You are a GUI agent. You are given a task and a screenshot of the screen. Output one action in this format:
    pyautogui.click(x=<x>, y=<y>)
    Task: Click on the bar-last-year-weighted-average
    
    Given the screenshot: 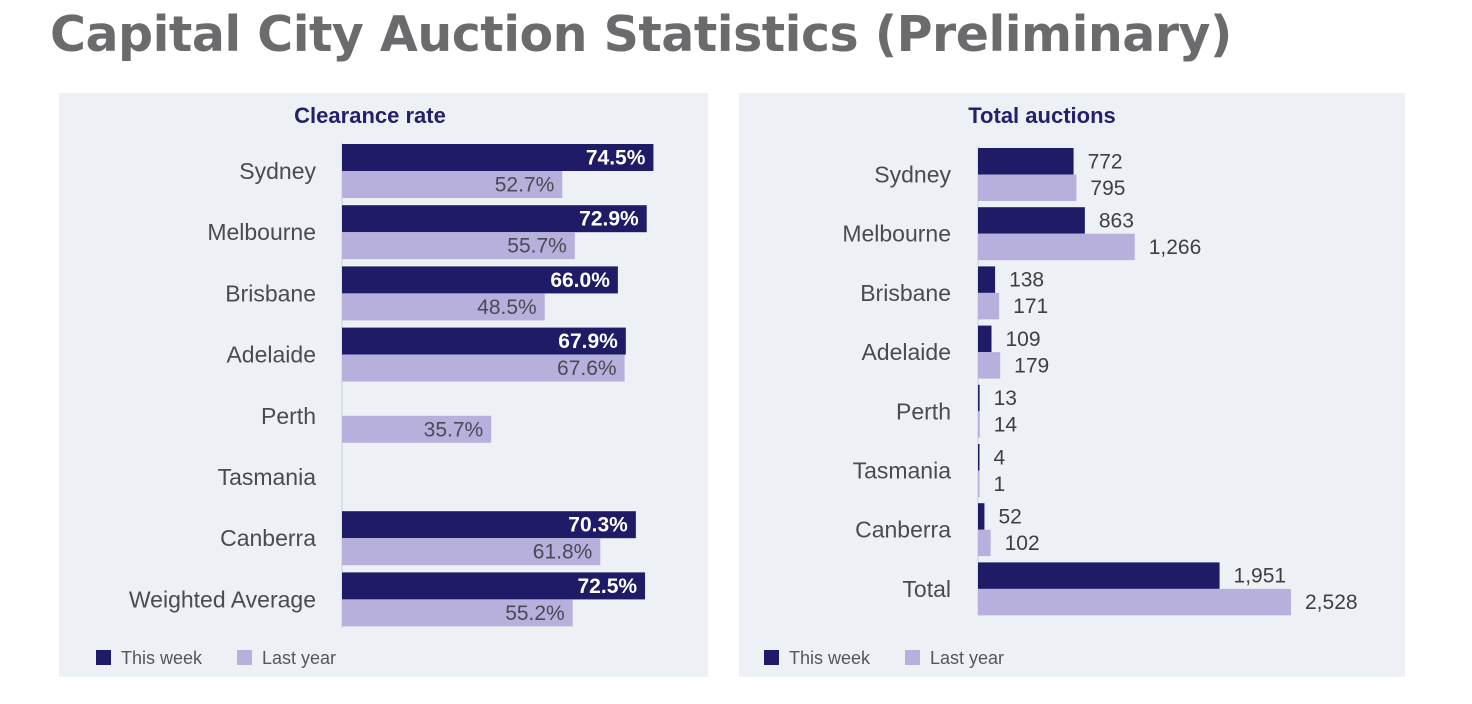 What is the action you would take?
    pyautogui.click(x=457, y=613)
    